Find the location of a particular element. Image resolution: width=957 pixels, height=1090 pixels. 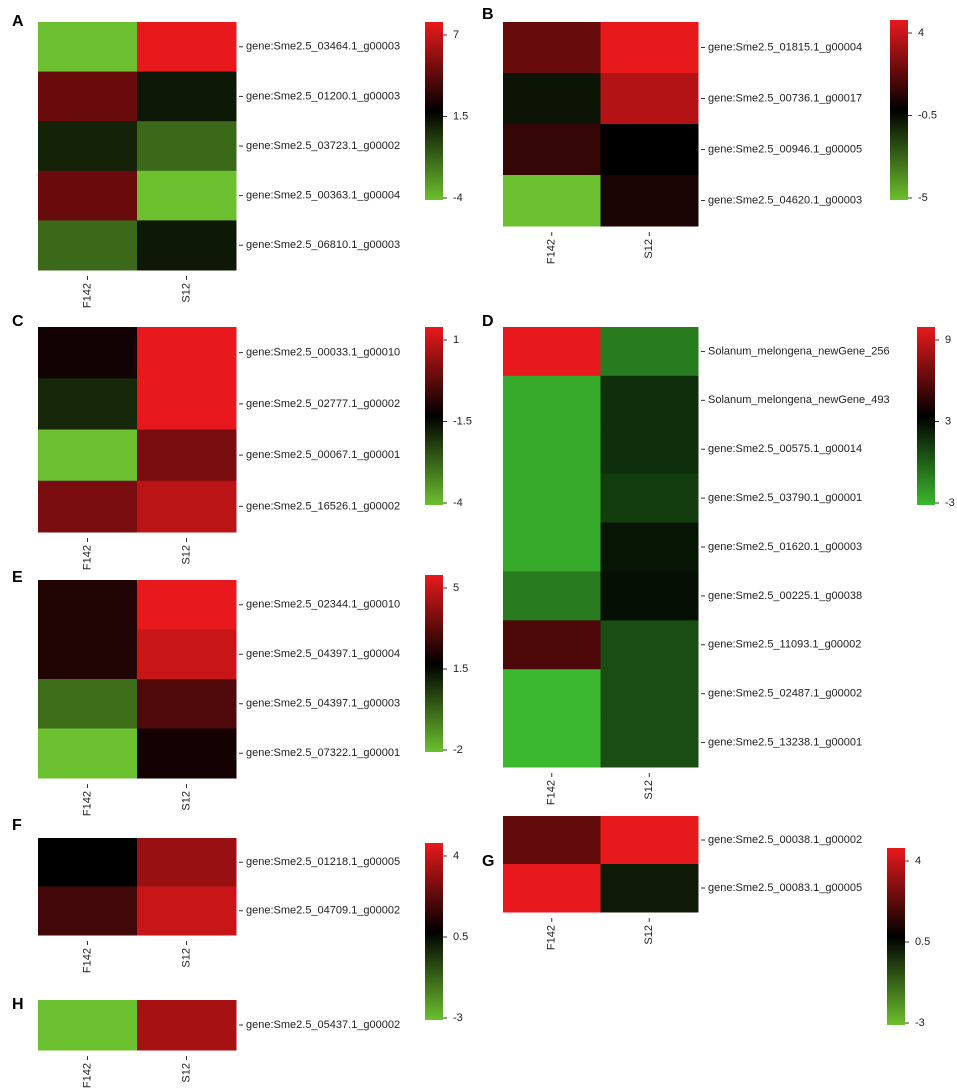

panel-label: H is located at coordinates (18, 1004).